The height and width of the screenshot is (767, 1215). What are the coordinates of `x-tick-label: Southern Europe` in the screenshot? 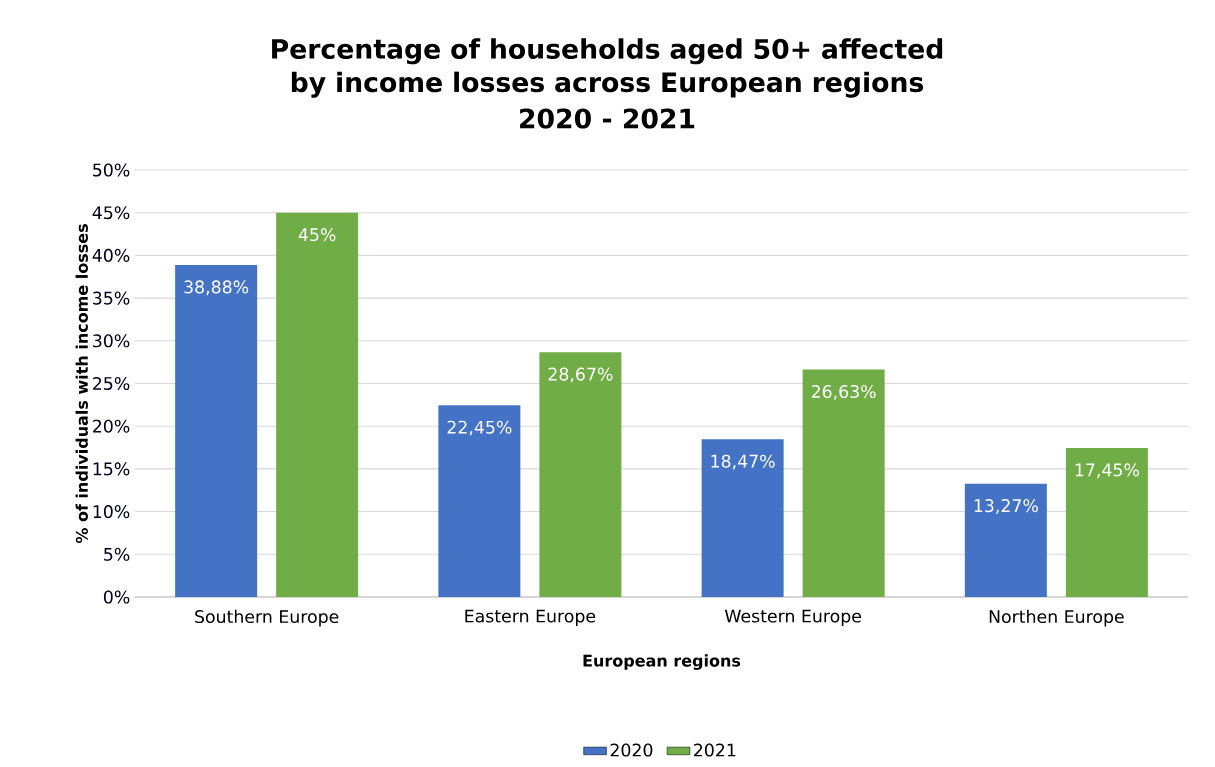 It's located at (267, 618).